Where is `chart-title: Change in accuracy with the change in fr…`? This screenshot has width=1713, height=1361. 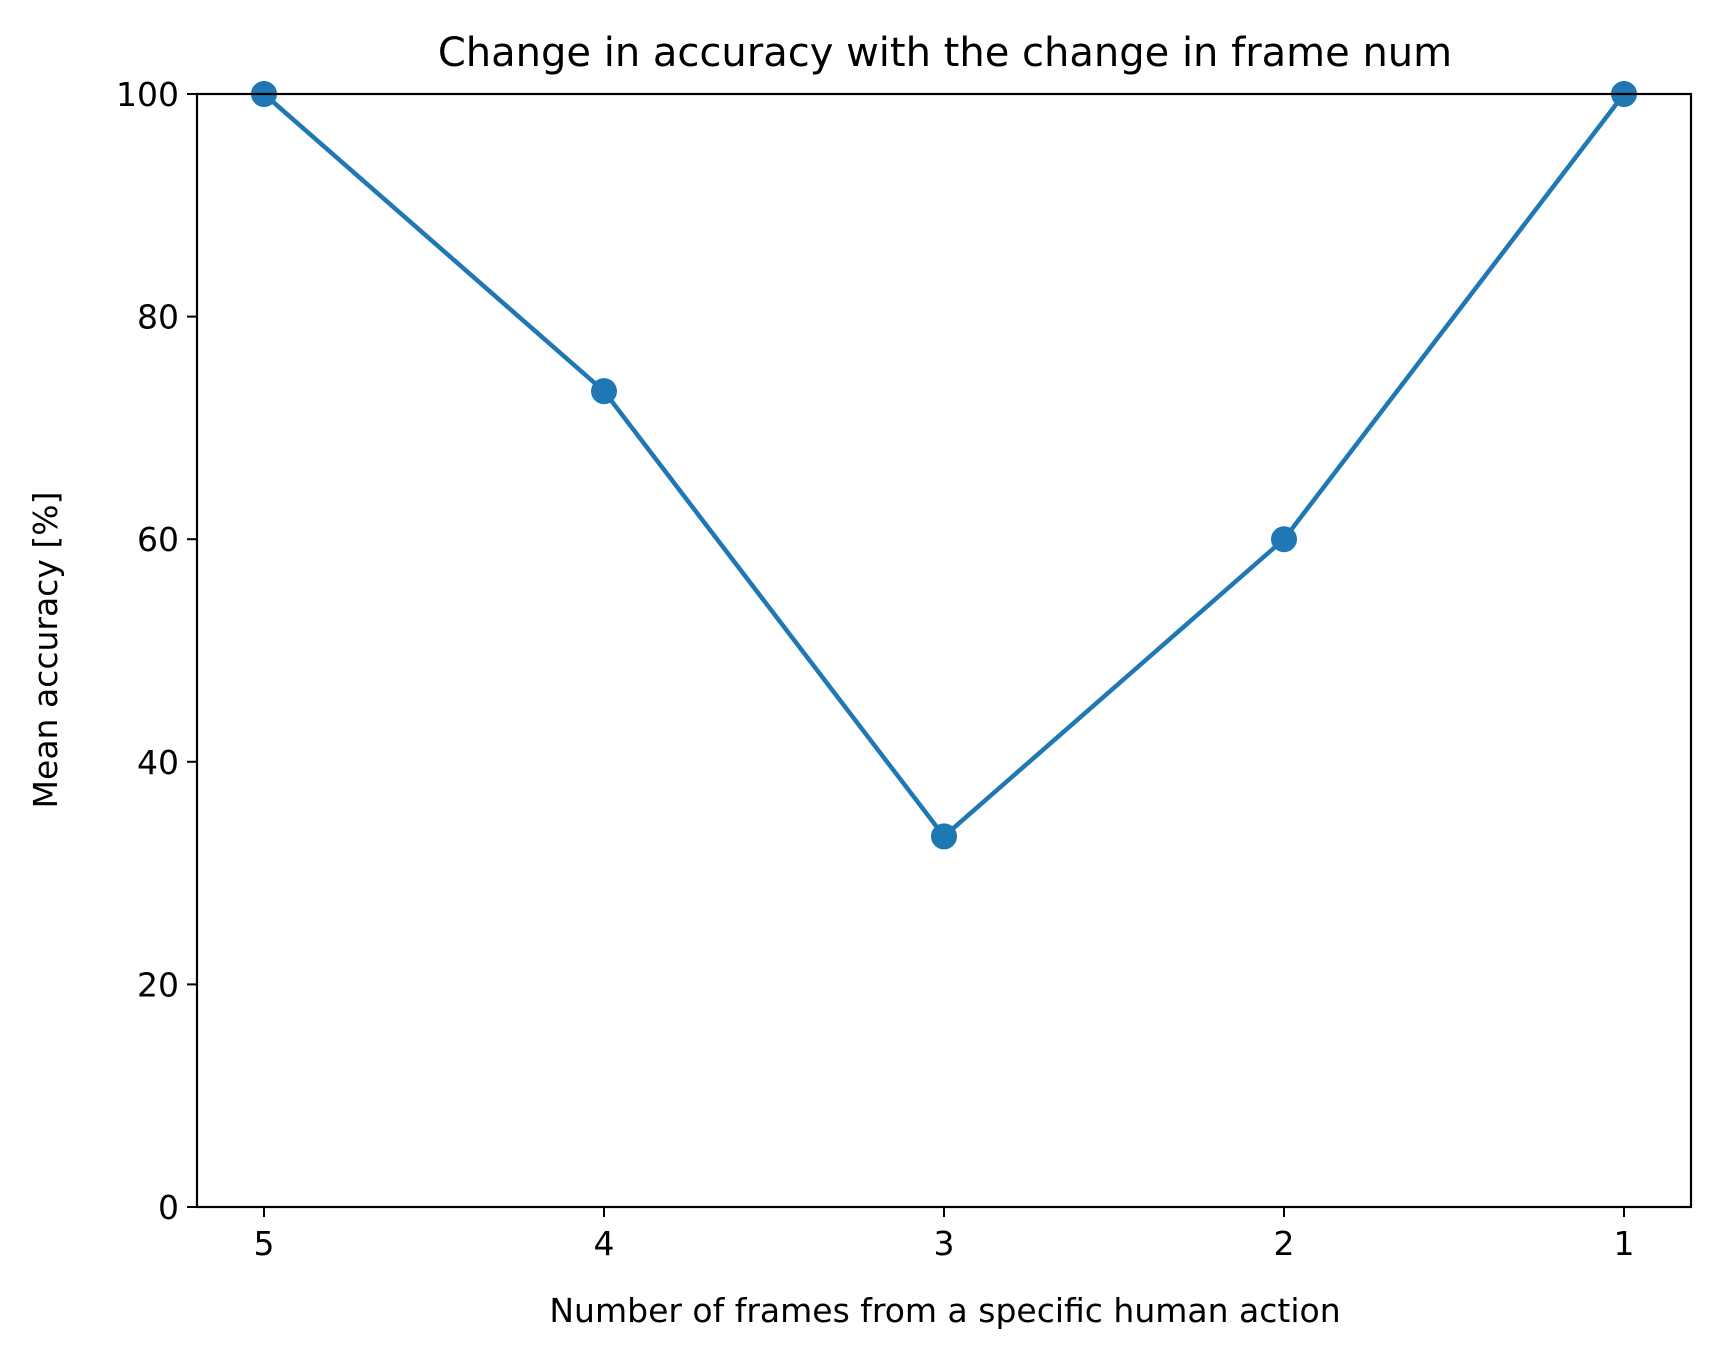
chart-title: Change in accuracy with the change in fr… is located at coordinates (945, 53).